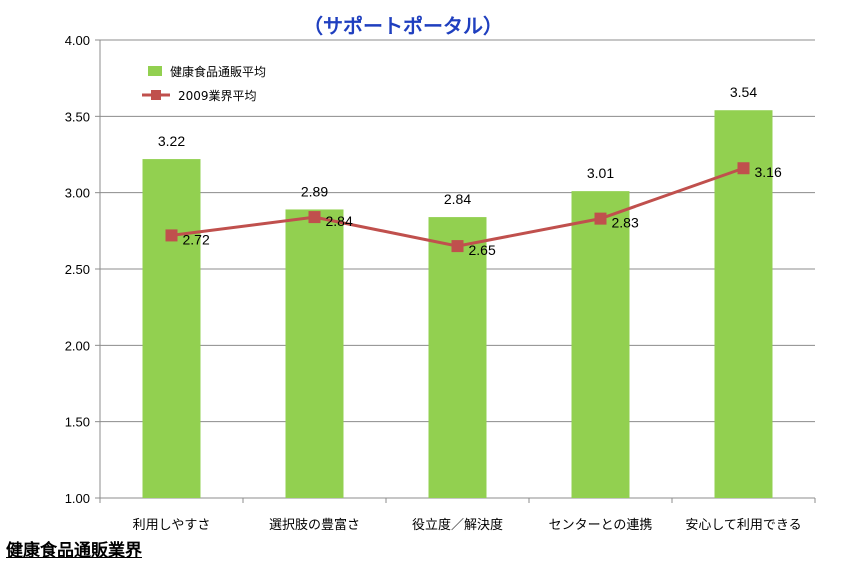 This screenshot has width=843, height=565. Describe the element at coordinates (77, 116) in the screenshot. I see `y-tick-label: 3.50` at that location.